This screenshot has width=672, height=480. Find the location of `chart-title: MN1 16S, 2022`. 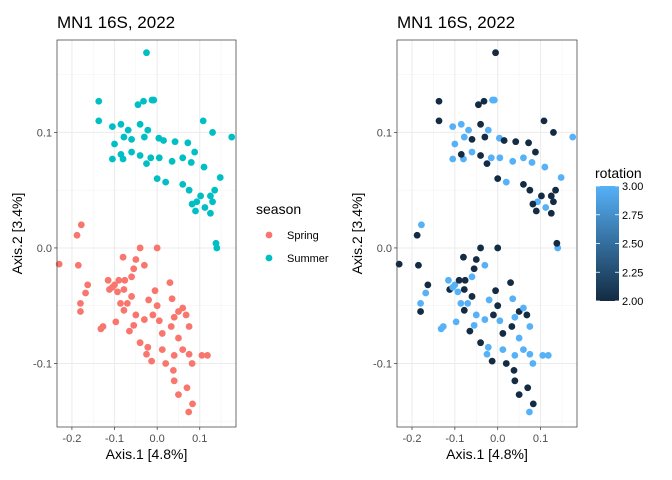

chart-title: MN1 16S, 2022 is located at coordinates (116, 22).